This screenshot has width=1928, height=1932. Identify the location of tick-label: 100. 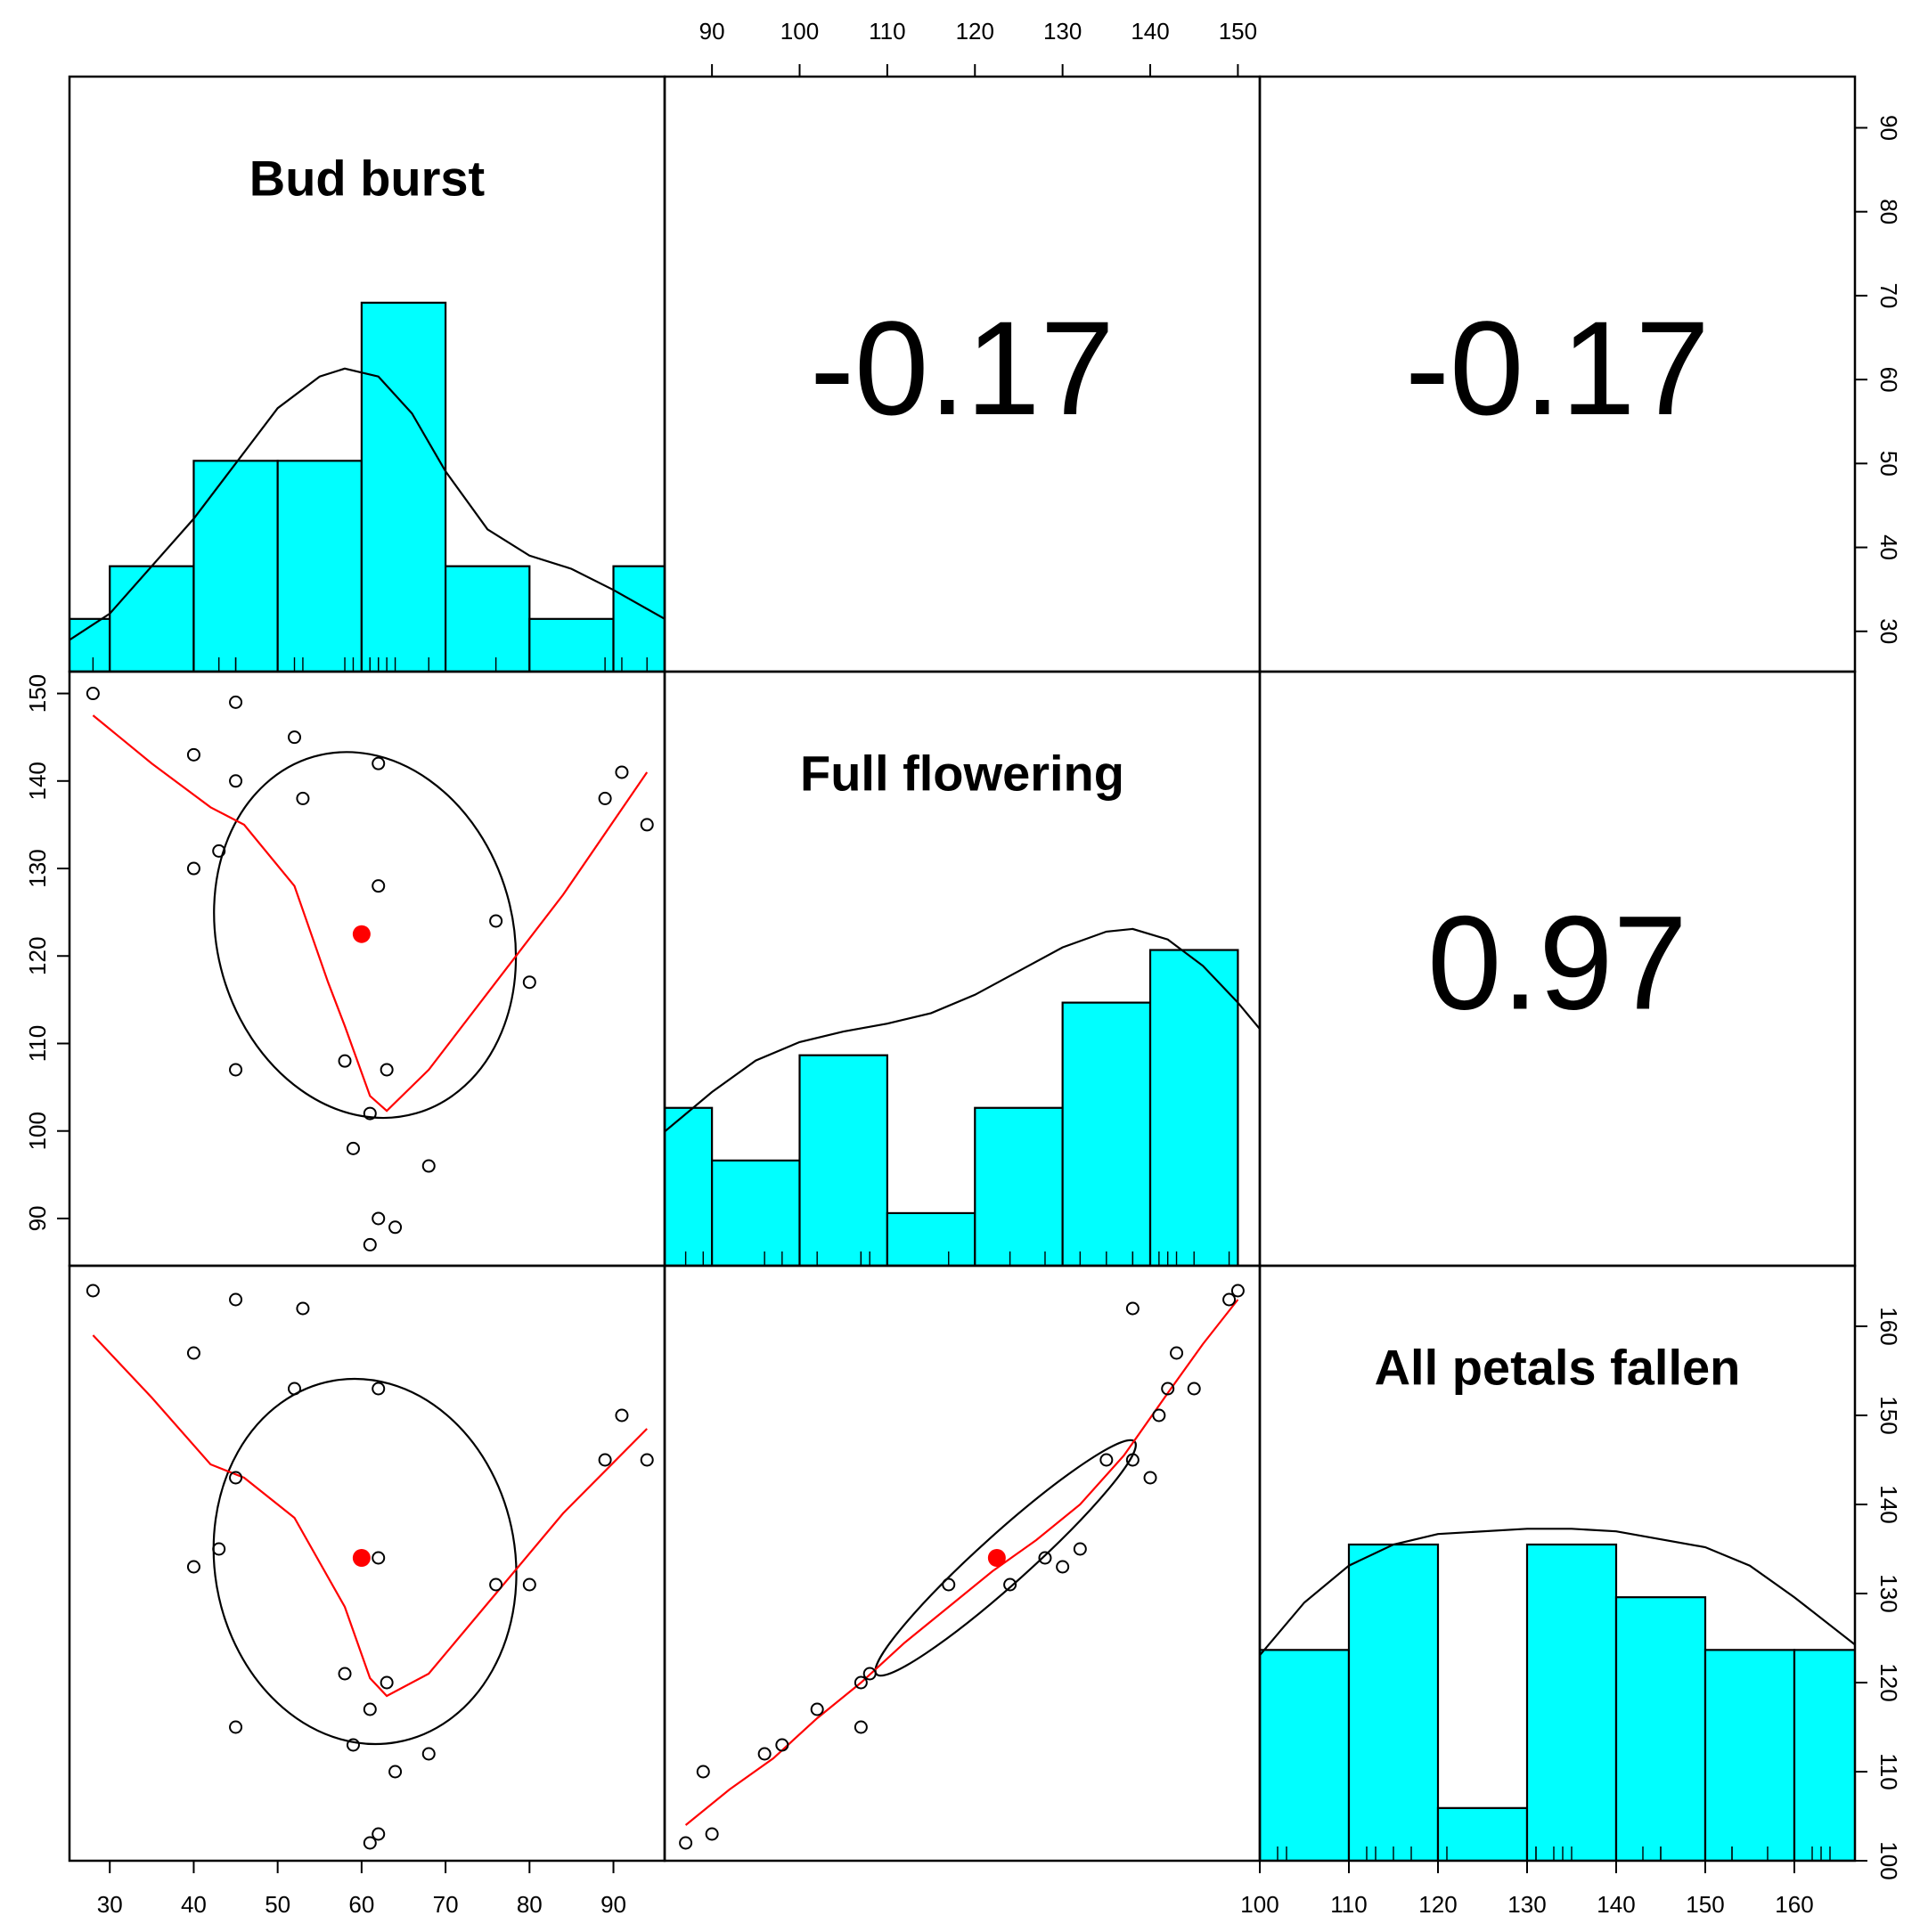
(799, 32).